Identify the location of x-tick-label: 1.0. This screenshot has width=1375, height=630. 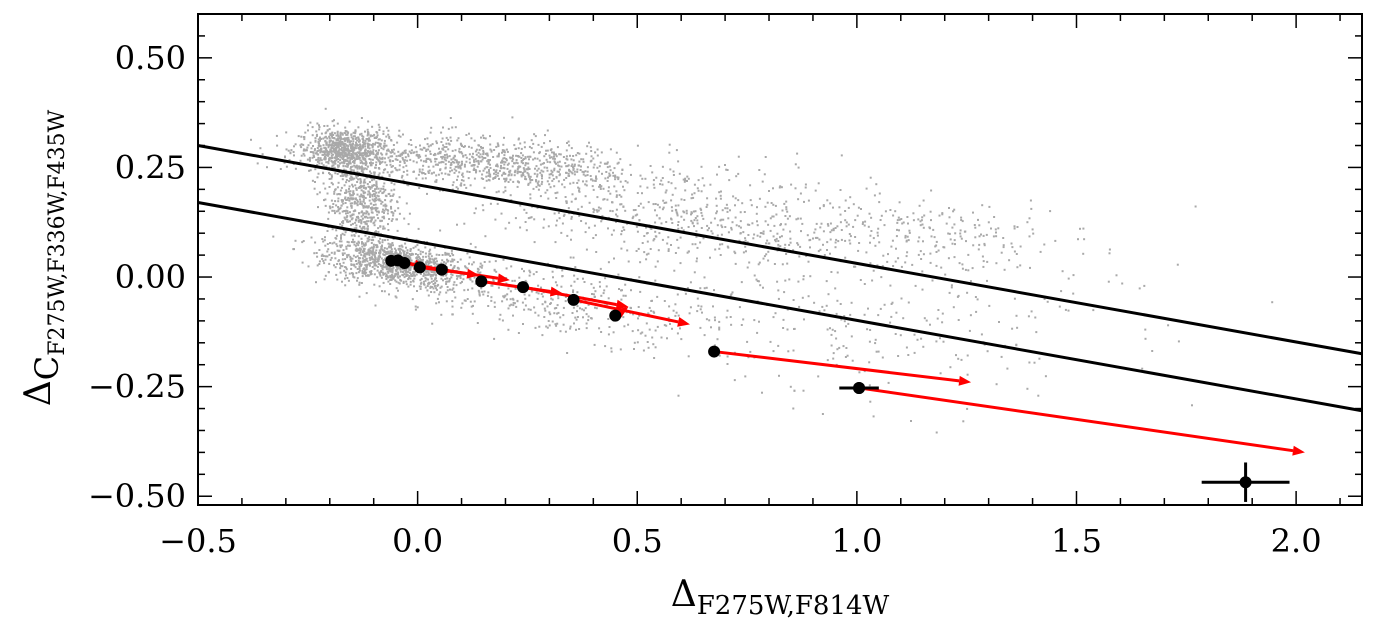
(856, 541).